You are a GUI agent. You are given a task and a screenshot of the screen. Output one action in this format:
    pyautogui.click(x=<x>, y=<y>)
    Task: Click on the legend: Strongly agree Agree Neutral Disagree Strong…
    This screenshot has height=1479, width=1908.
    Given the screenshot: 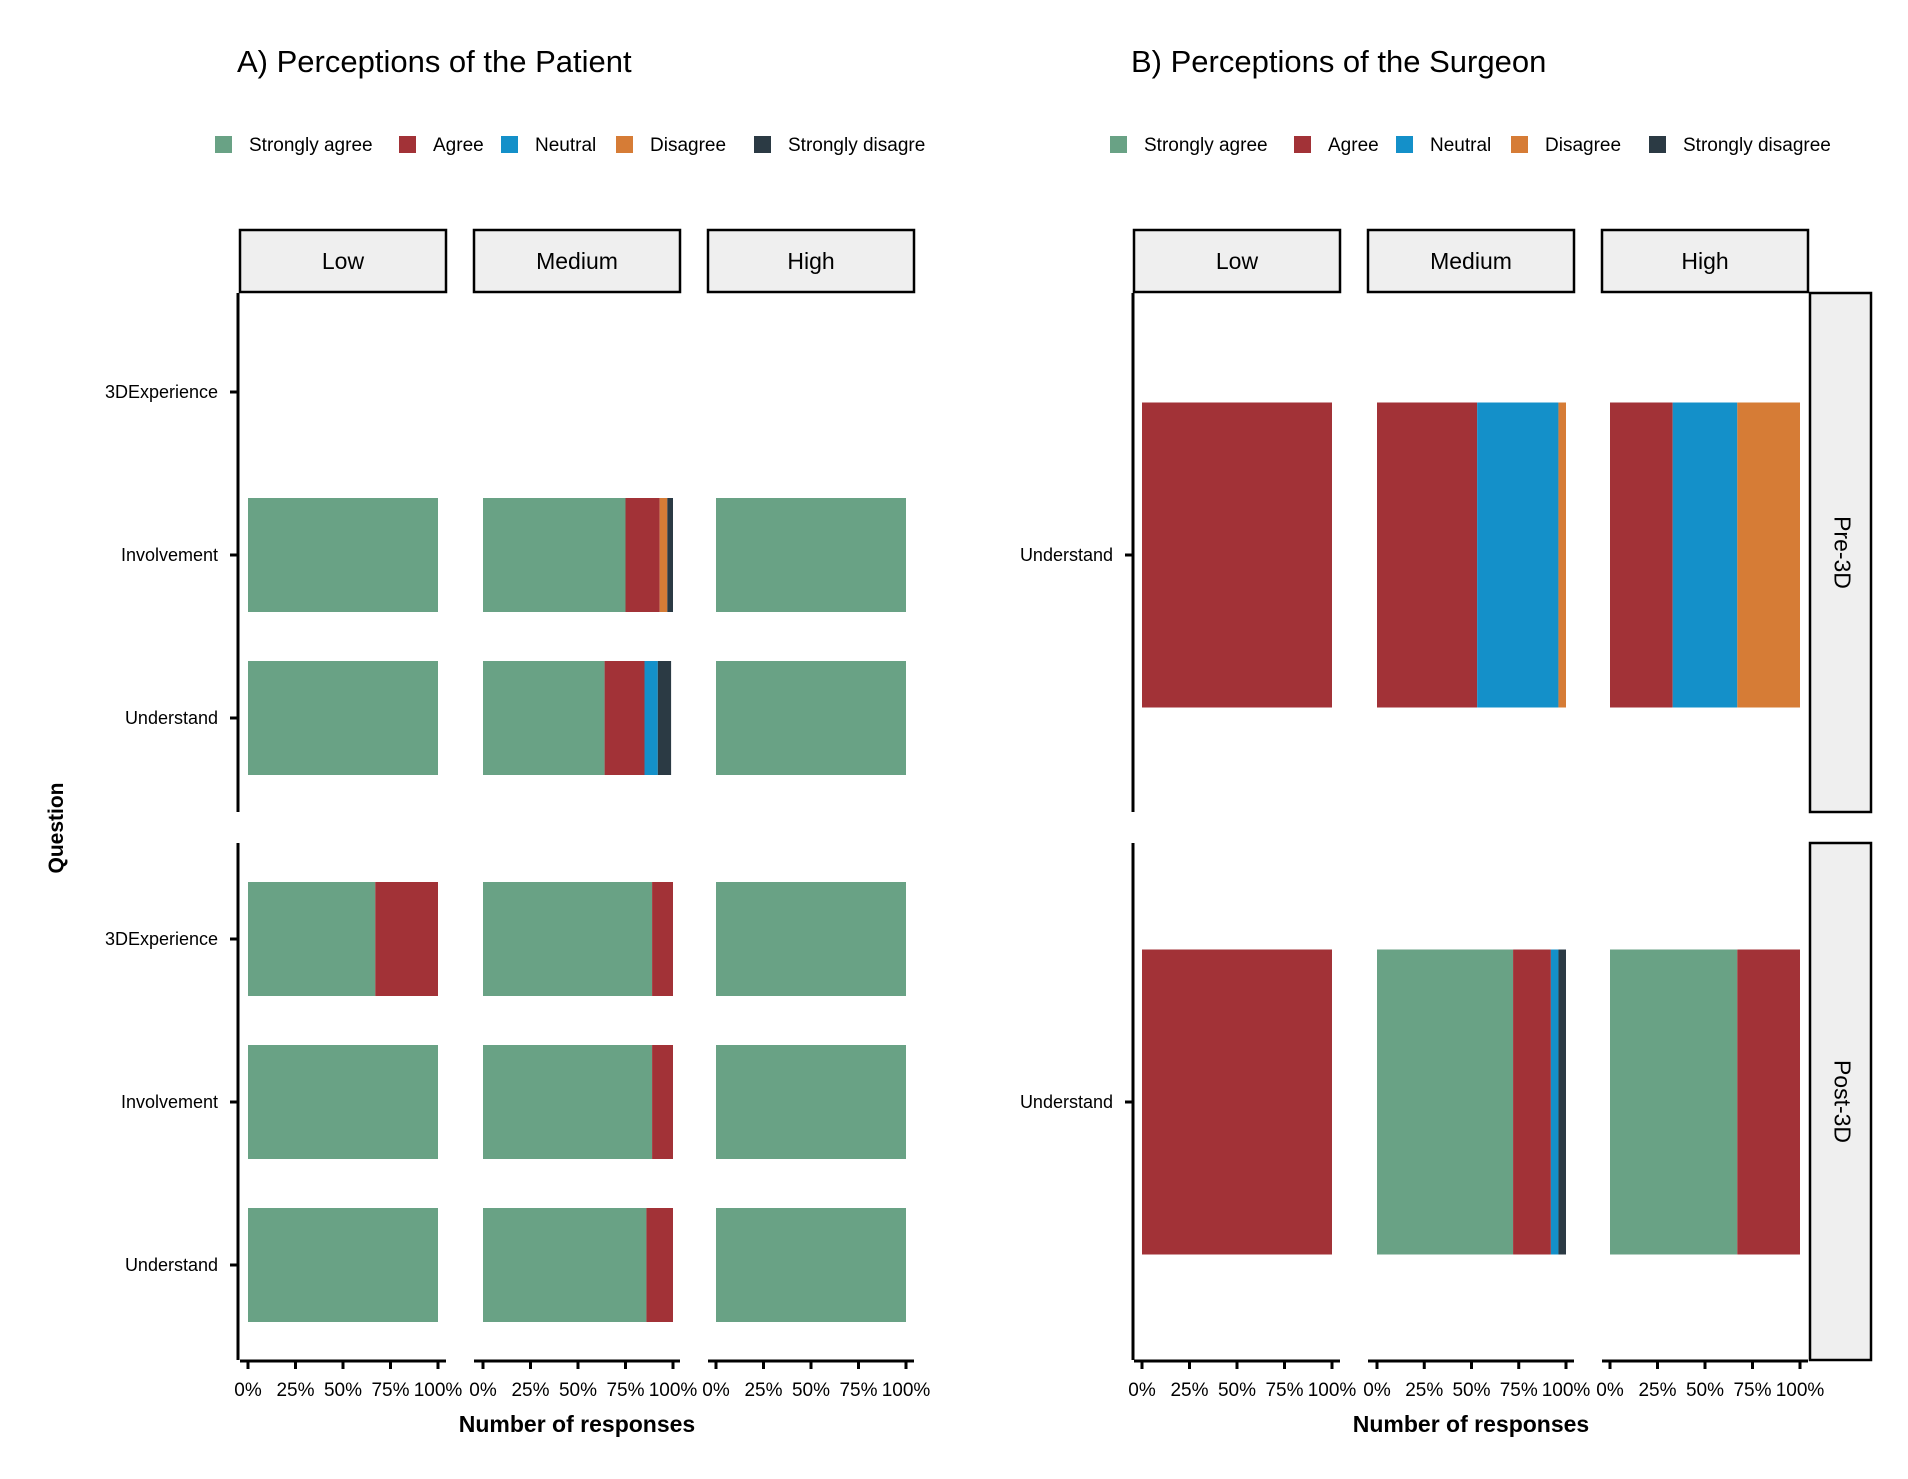 What is the action you would take?
    pyautogui.click(x=1470, y=145)
    